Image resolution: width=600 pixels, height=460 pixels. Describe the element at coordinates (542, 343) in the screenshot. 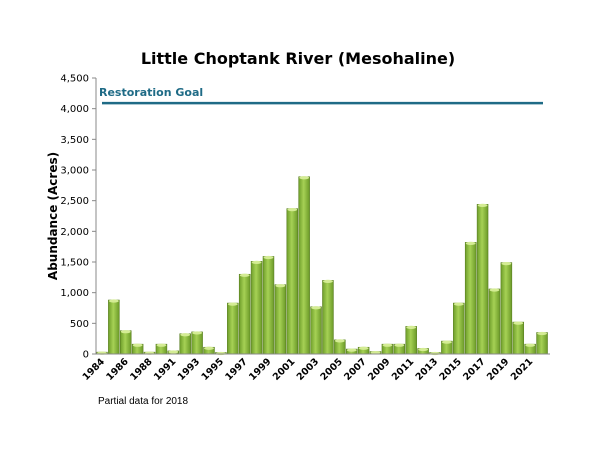

I see `bar-2022` at that location.